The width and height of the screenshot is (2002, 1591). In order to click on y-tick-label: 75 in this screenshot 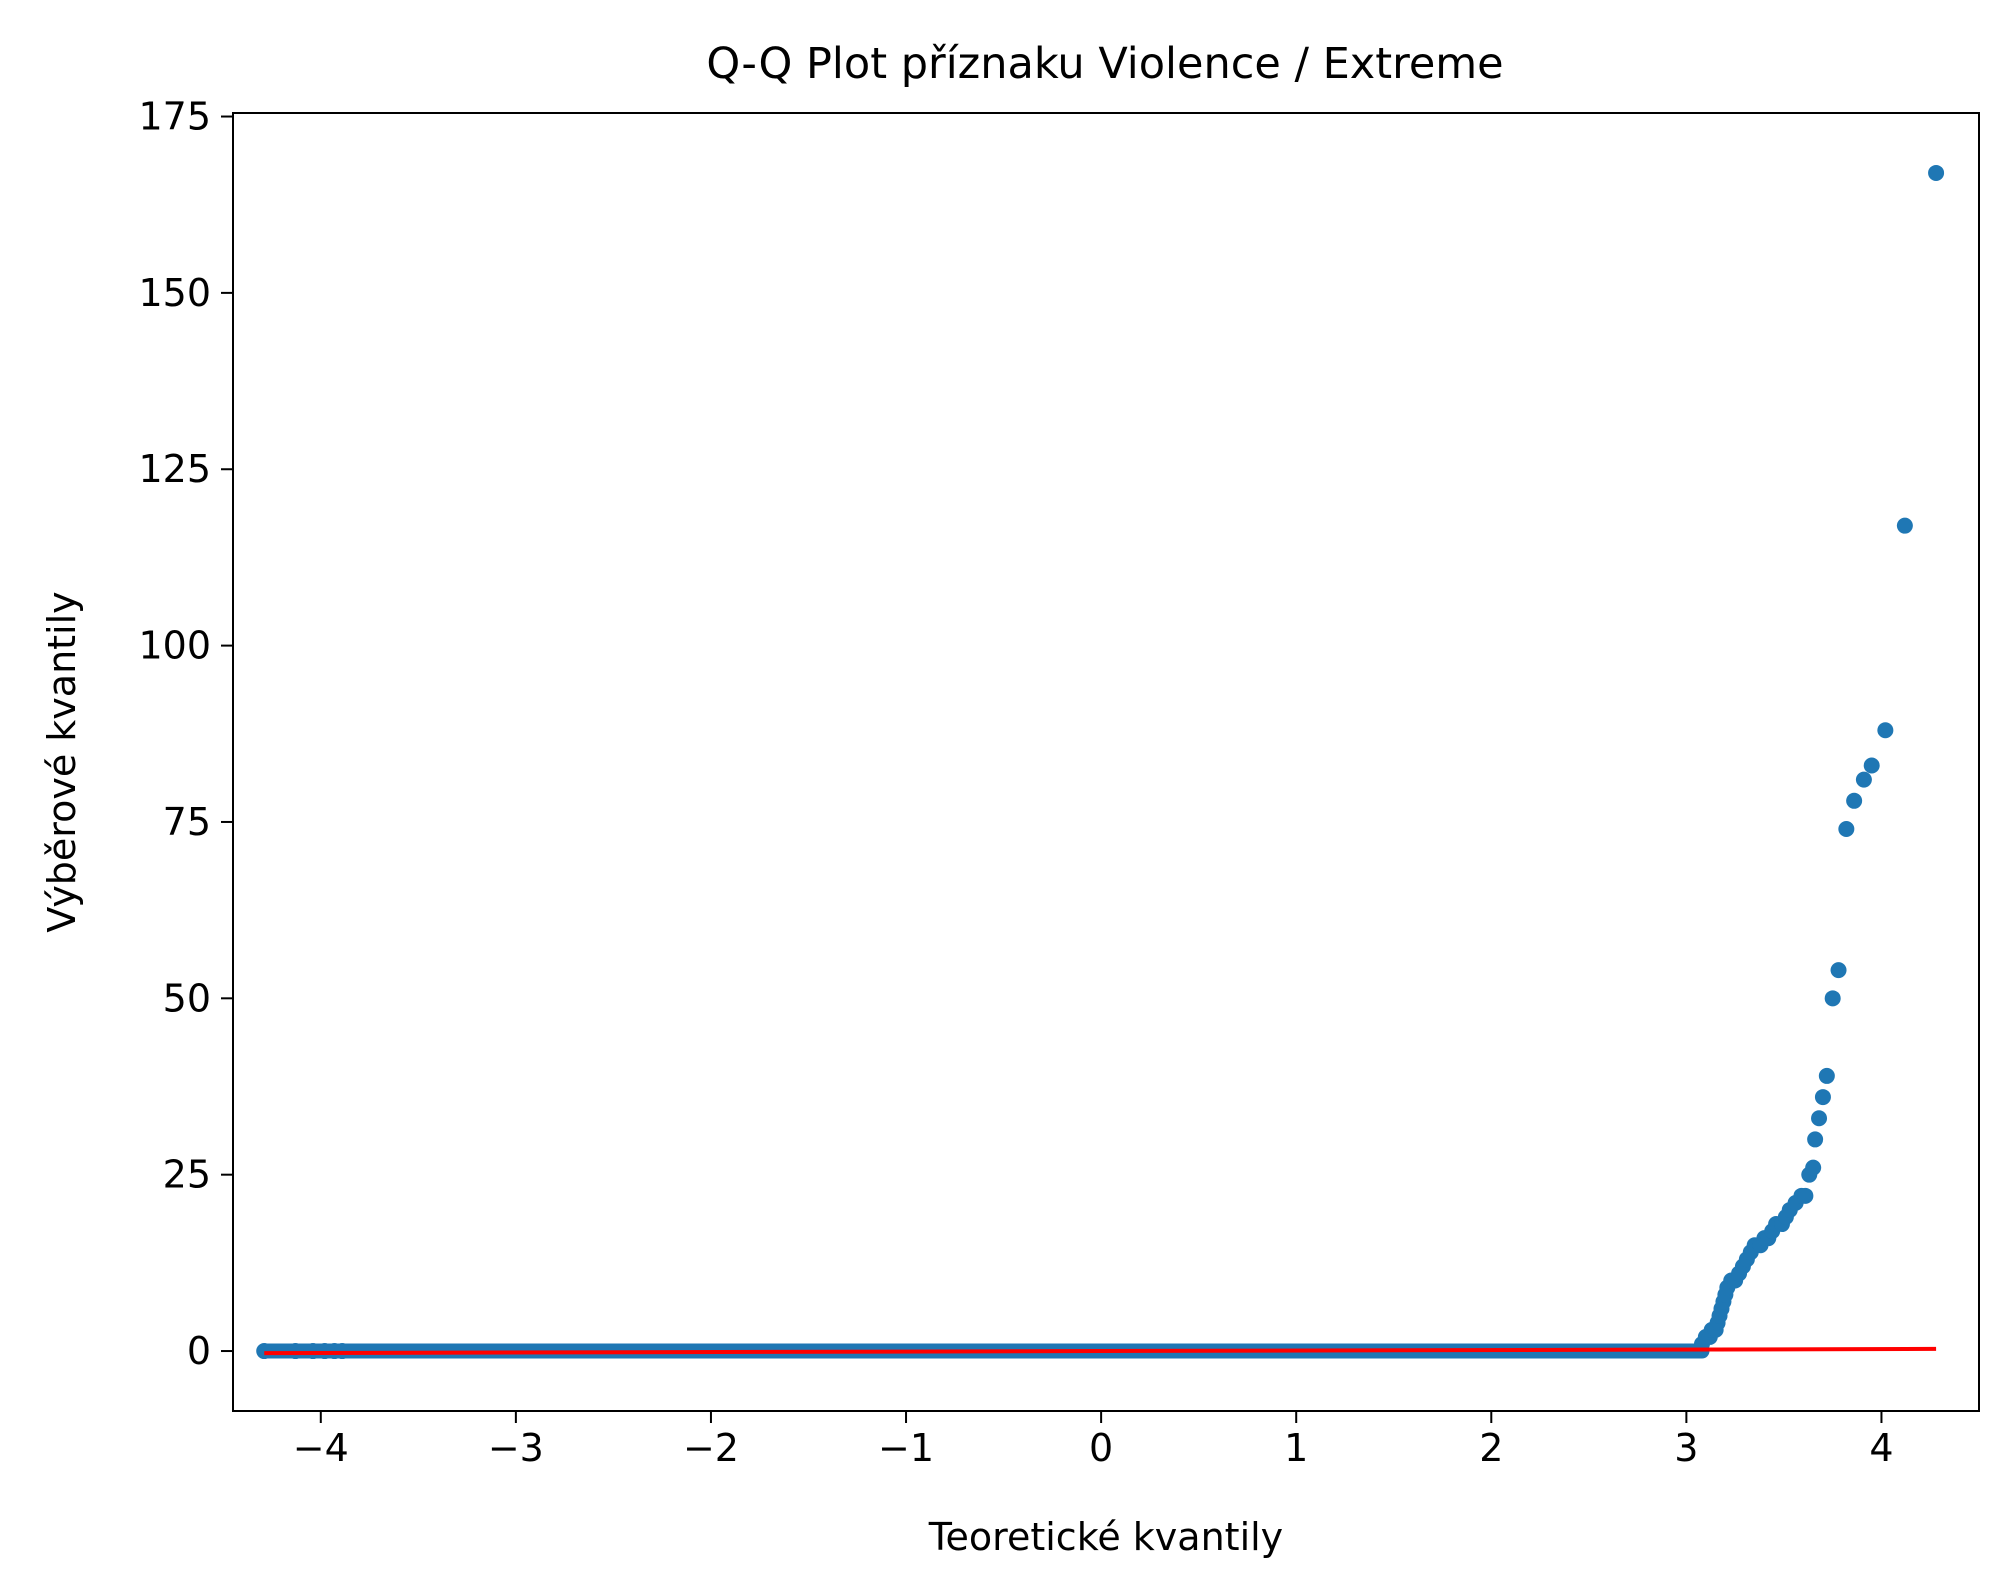, I will do `click(187, 822)`.